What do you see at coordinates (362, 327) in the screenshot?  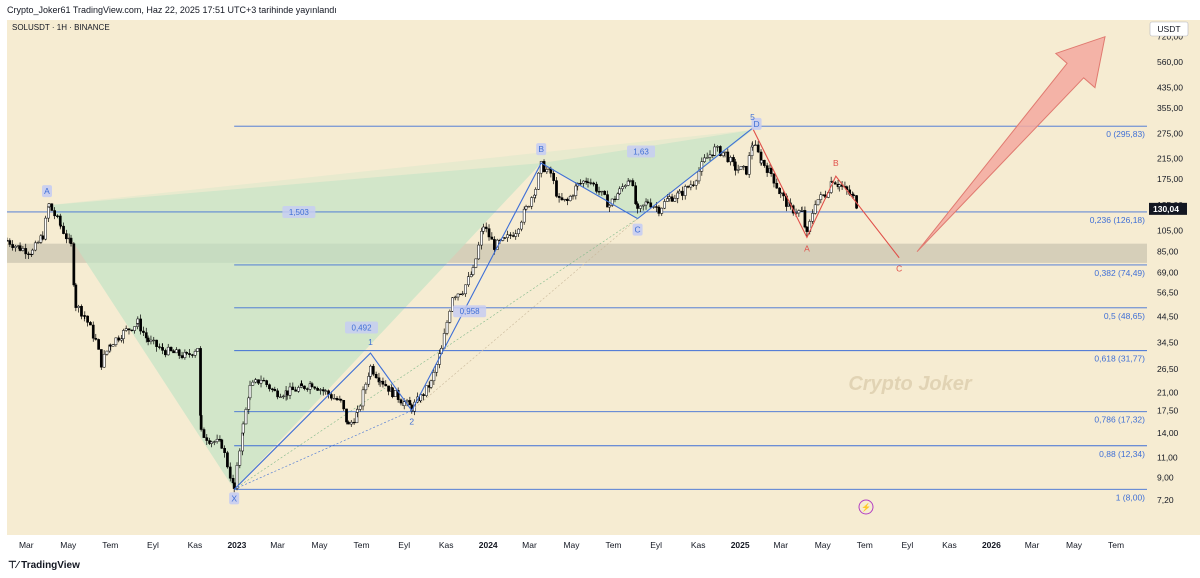 I see `wave-ratio-bg` at bounding box center [362, 327].